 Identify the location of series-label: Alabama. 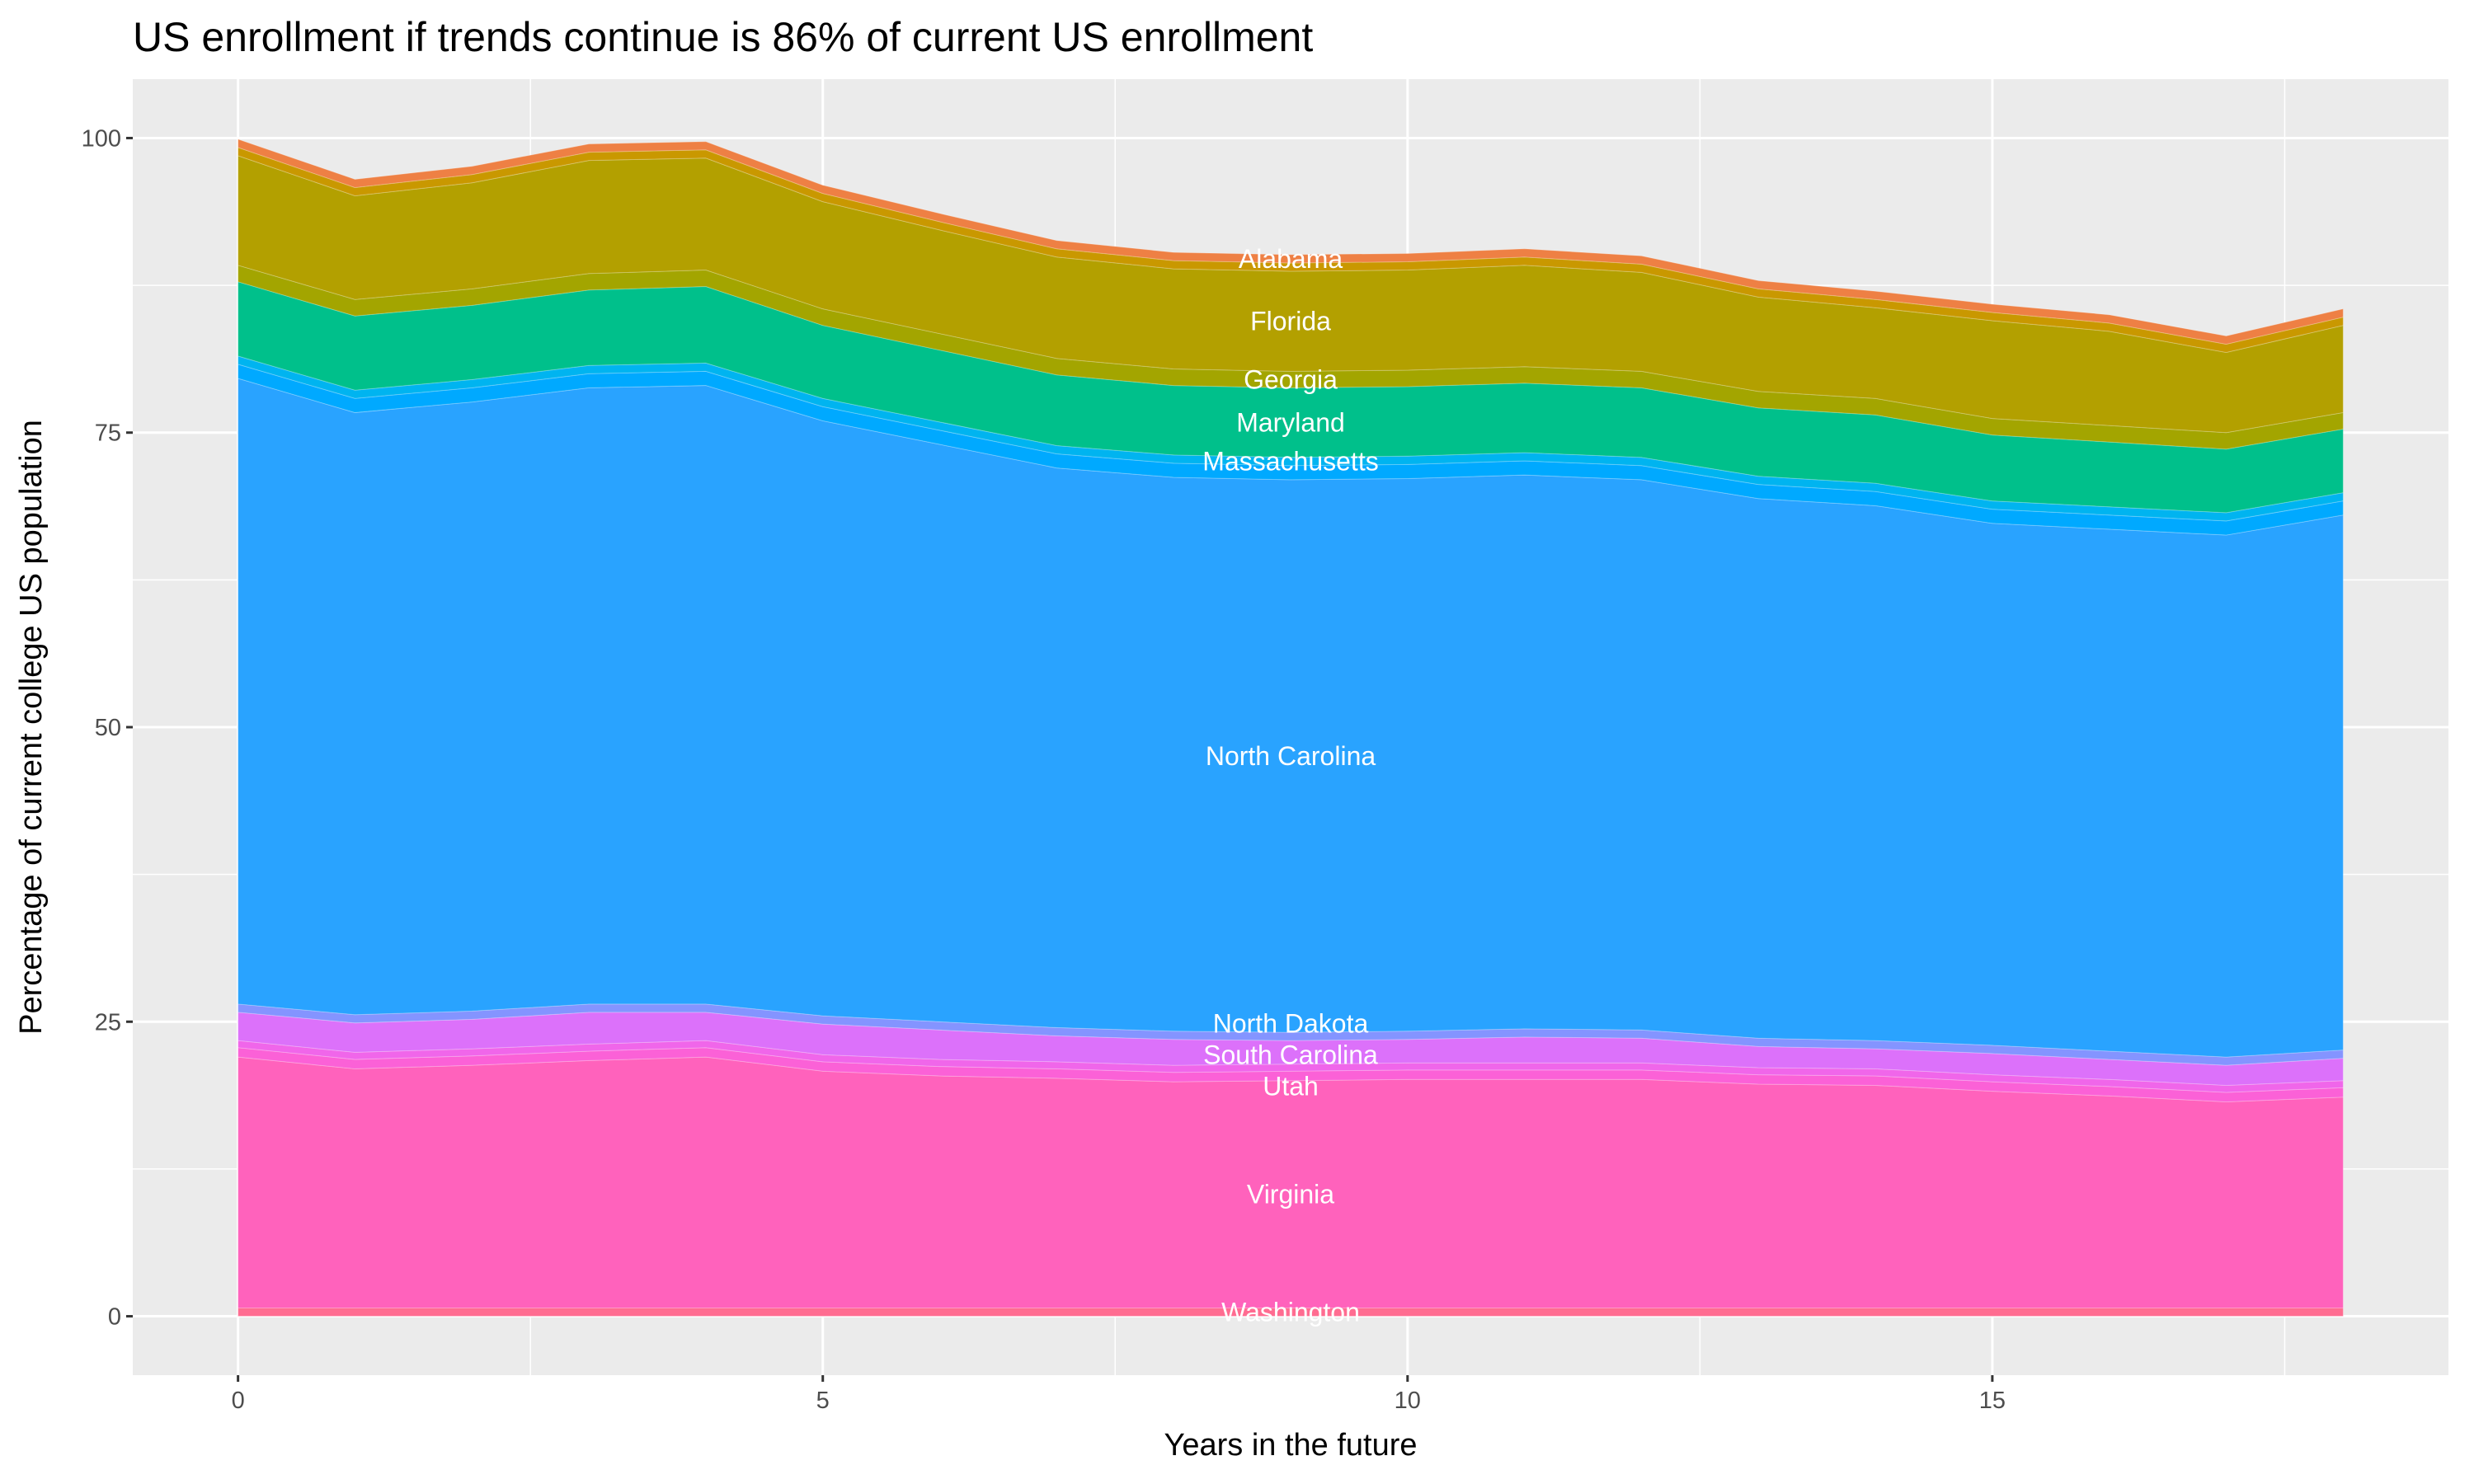
(1291, 259).